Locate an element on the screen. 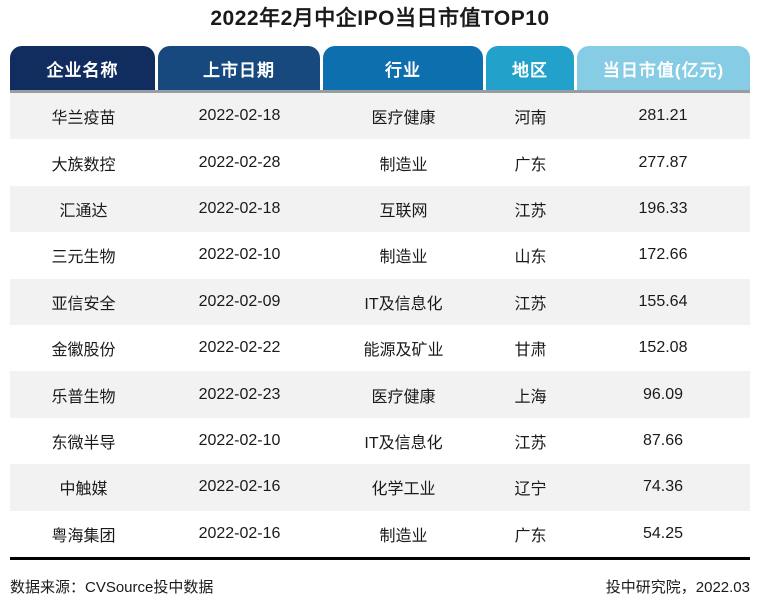  table-row: 乐普生物 2022-02-23 医疗健康 上海 96.09 is located at coordinates (380, 394).